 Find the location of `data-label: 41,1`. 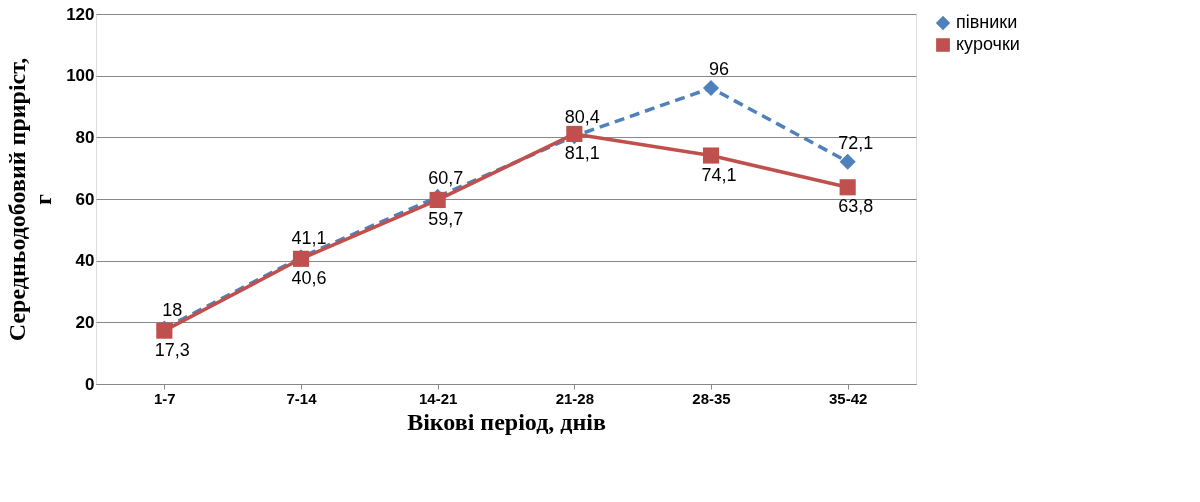

data-label: 41,1 is located at coordinates (309, 238).